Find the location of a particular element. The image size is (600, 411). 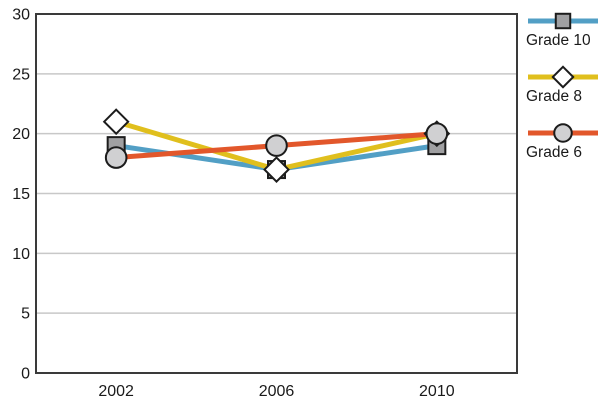

y-tick-label-15: 15 is located at coordinates (21, 194).